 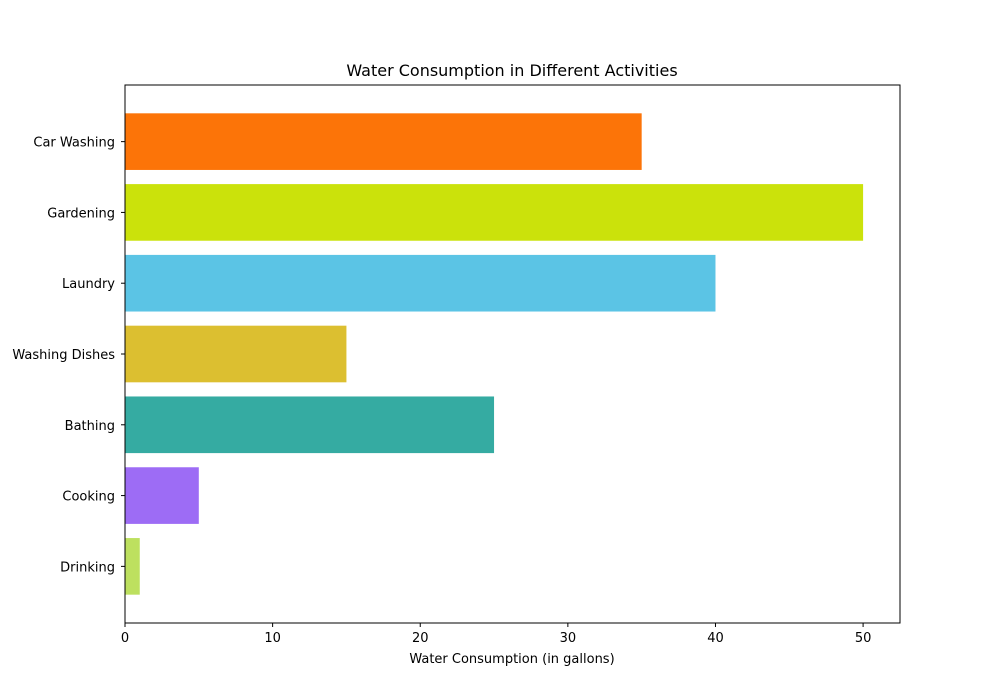 What do you see at coordinates (132, 566) in the screenshot?
I see `bar-drinking` at bounding box center [132, 566].